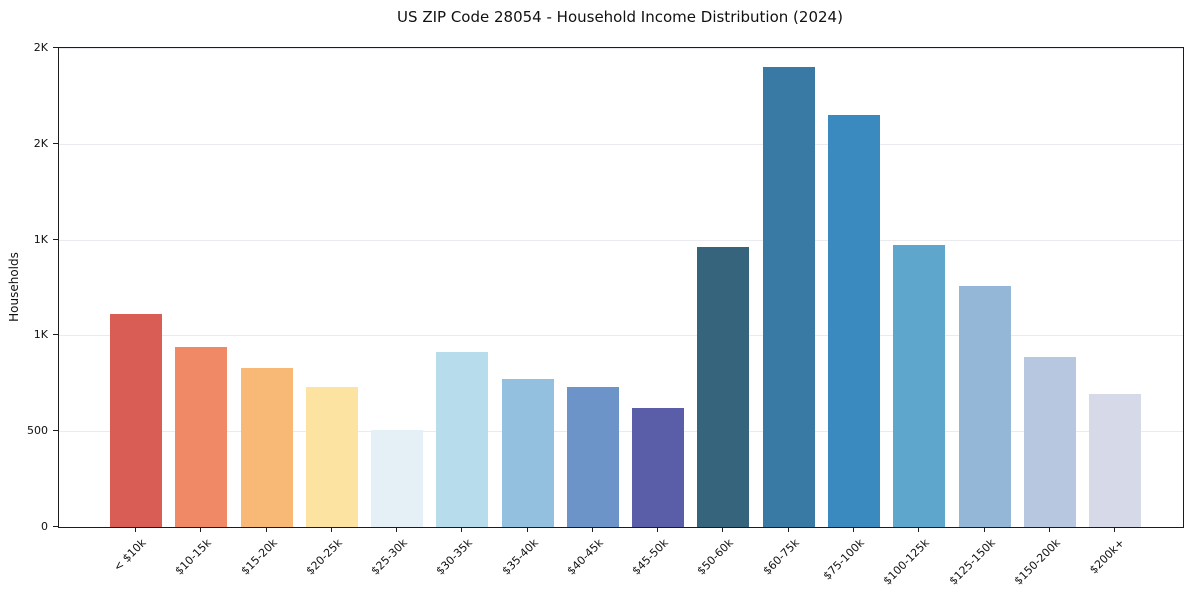 This screenshot has width=1189, height=590. Describe the element at coordinates (621, 144) in the screenshot. I see `gridline-2000` at that location.